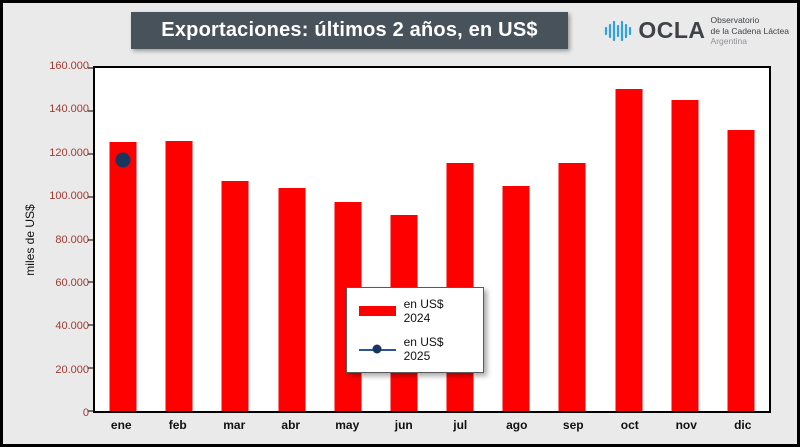  I want to click on legend-item-2024: en US$ 2024, so click(415, 311).